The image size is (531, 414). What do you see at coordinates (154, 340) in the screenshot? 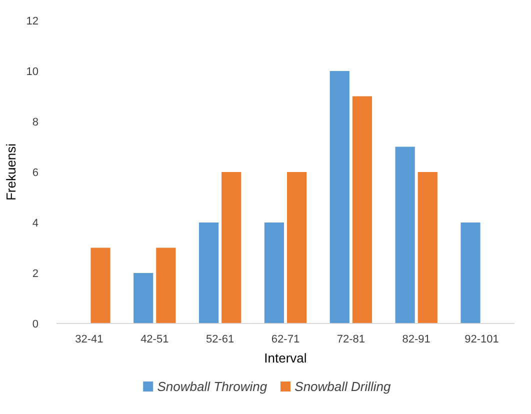
I see `x-tick-label: 42-51` at bounding box center [154, 340].